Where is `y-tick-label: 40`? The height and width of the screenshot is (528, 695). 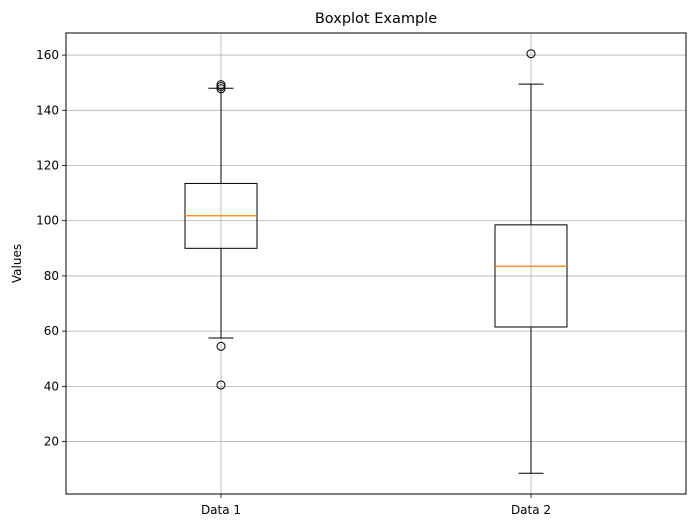 y-tick-label: 40 is located at coordinates (51, 386).